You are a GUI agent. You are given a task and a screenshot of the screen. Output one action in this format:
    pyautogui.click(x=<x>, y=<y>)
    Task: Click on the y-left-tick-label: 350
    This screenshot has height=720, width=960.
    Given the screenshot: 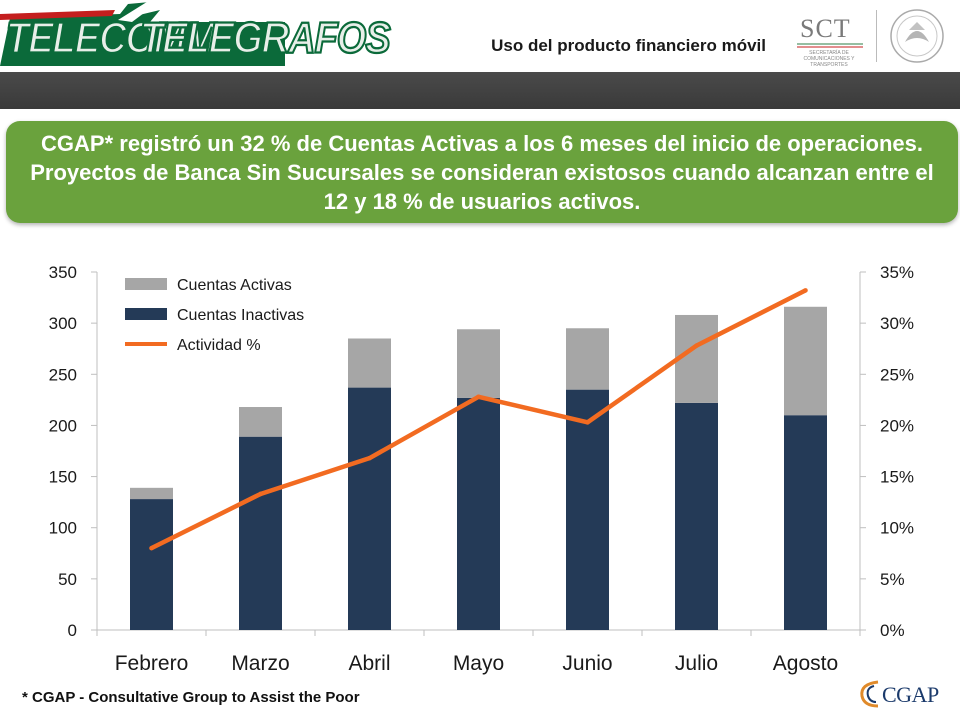 What is the action you would take?
    pyautogui.click(x=63, y=272)
    